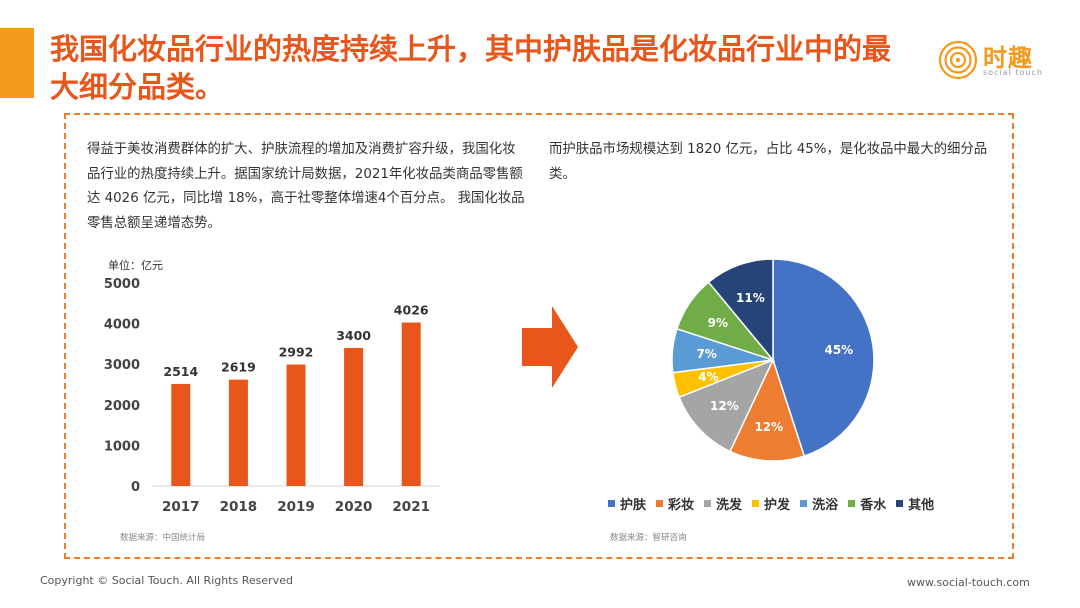 The image size is (1080, 608). I want to click on pie-slice-护肤, so click(823, 358).